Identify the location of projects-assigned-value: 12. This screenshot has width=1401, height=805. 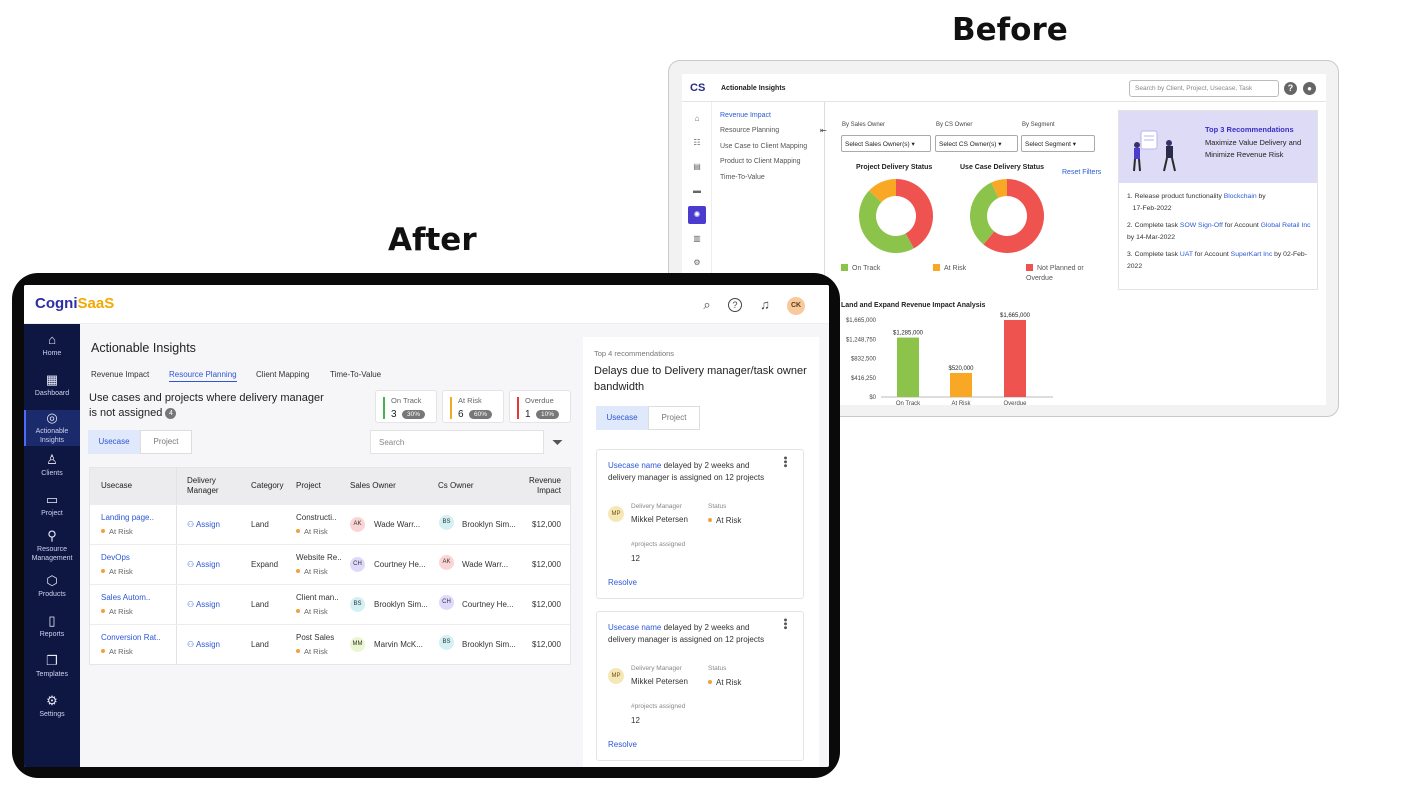
(635, 720).